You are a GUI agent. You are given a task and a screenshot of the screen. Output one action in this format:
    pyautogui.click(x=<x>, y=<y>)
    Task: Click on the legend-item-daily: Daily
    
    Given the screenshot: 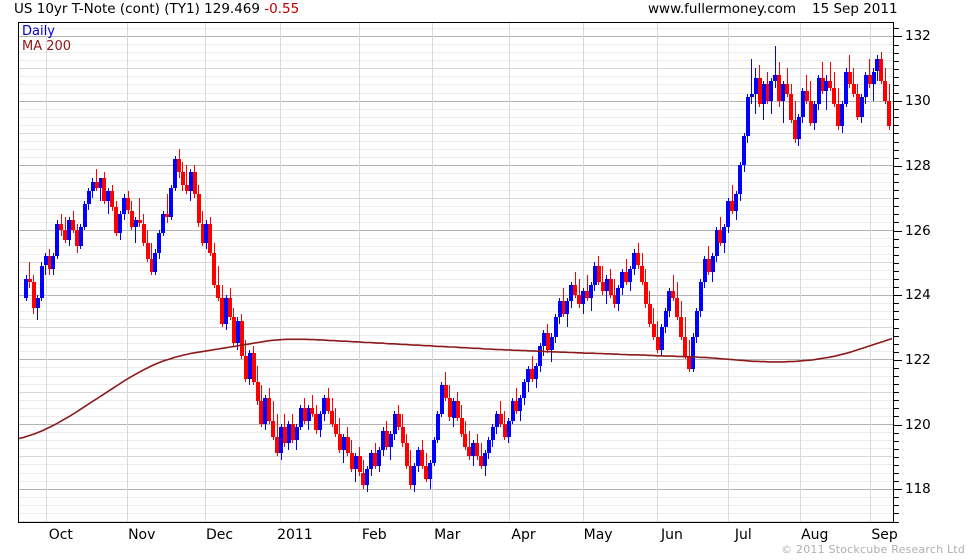 What is the action you would take?
    pyautogui.click(x=38, y=31)
    